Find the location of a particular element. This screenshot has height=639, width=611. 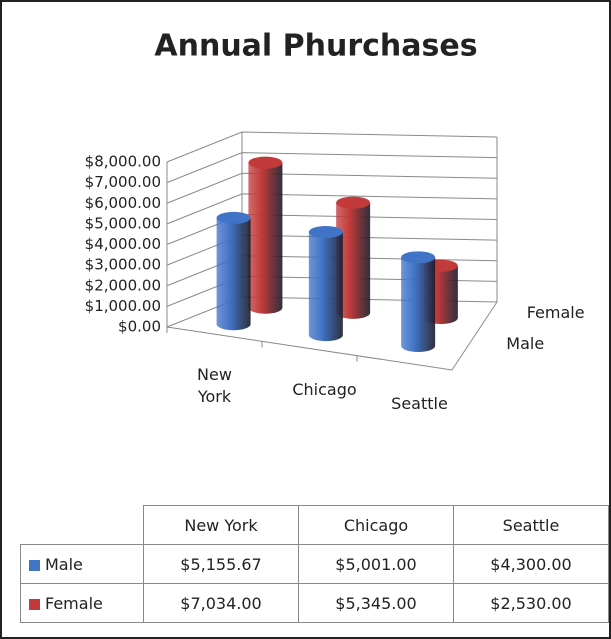

table-header-cell: Seattle is located at coordinates (531, 525).